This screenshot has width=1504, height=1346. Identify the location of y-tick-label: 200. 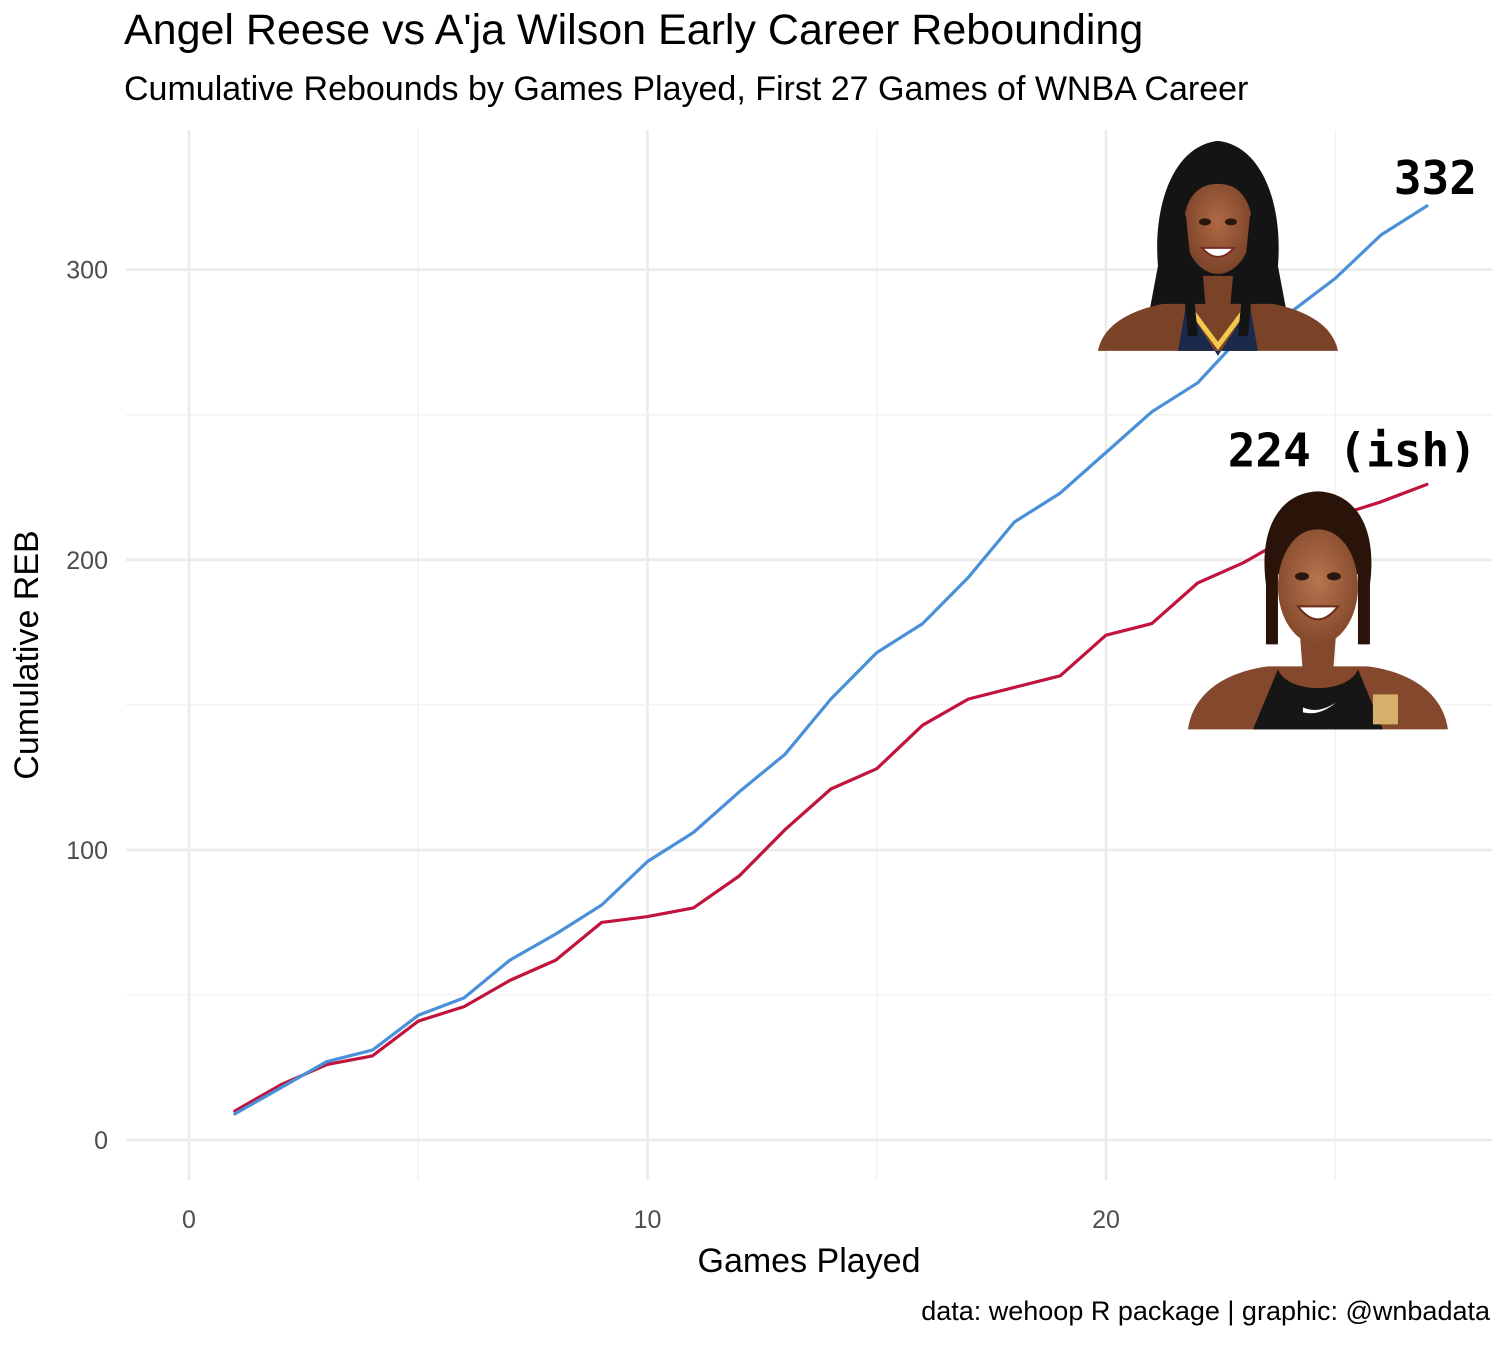
(87, 561).